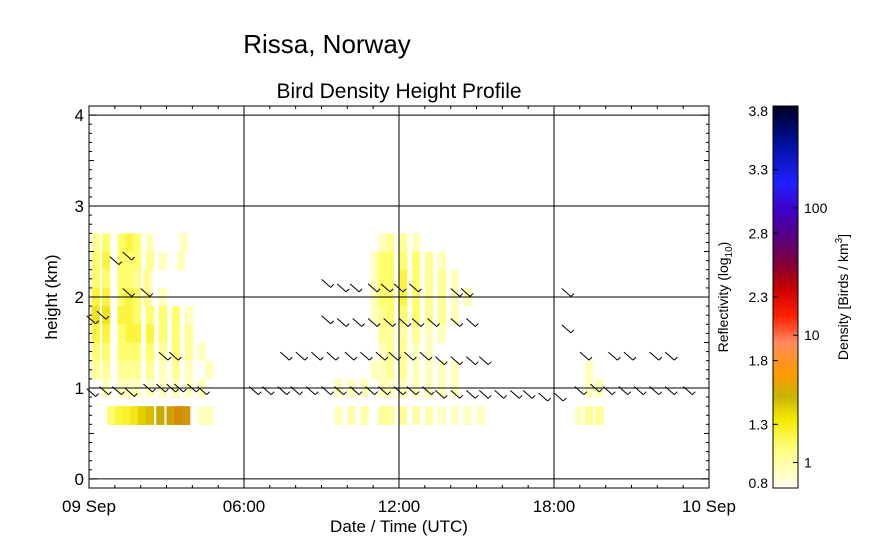 The height and width of the screenshot is (542, 885). Describe the element at coordinates (79, 206) in the screenshot. I see `y-tick-label: 3` at that location.